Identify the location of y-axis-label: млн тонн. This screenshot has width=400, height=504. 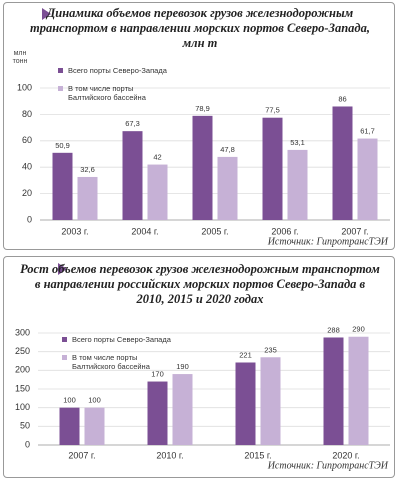
(20, 57).